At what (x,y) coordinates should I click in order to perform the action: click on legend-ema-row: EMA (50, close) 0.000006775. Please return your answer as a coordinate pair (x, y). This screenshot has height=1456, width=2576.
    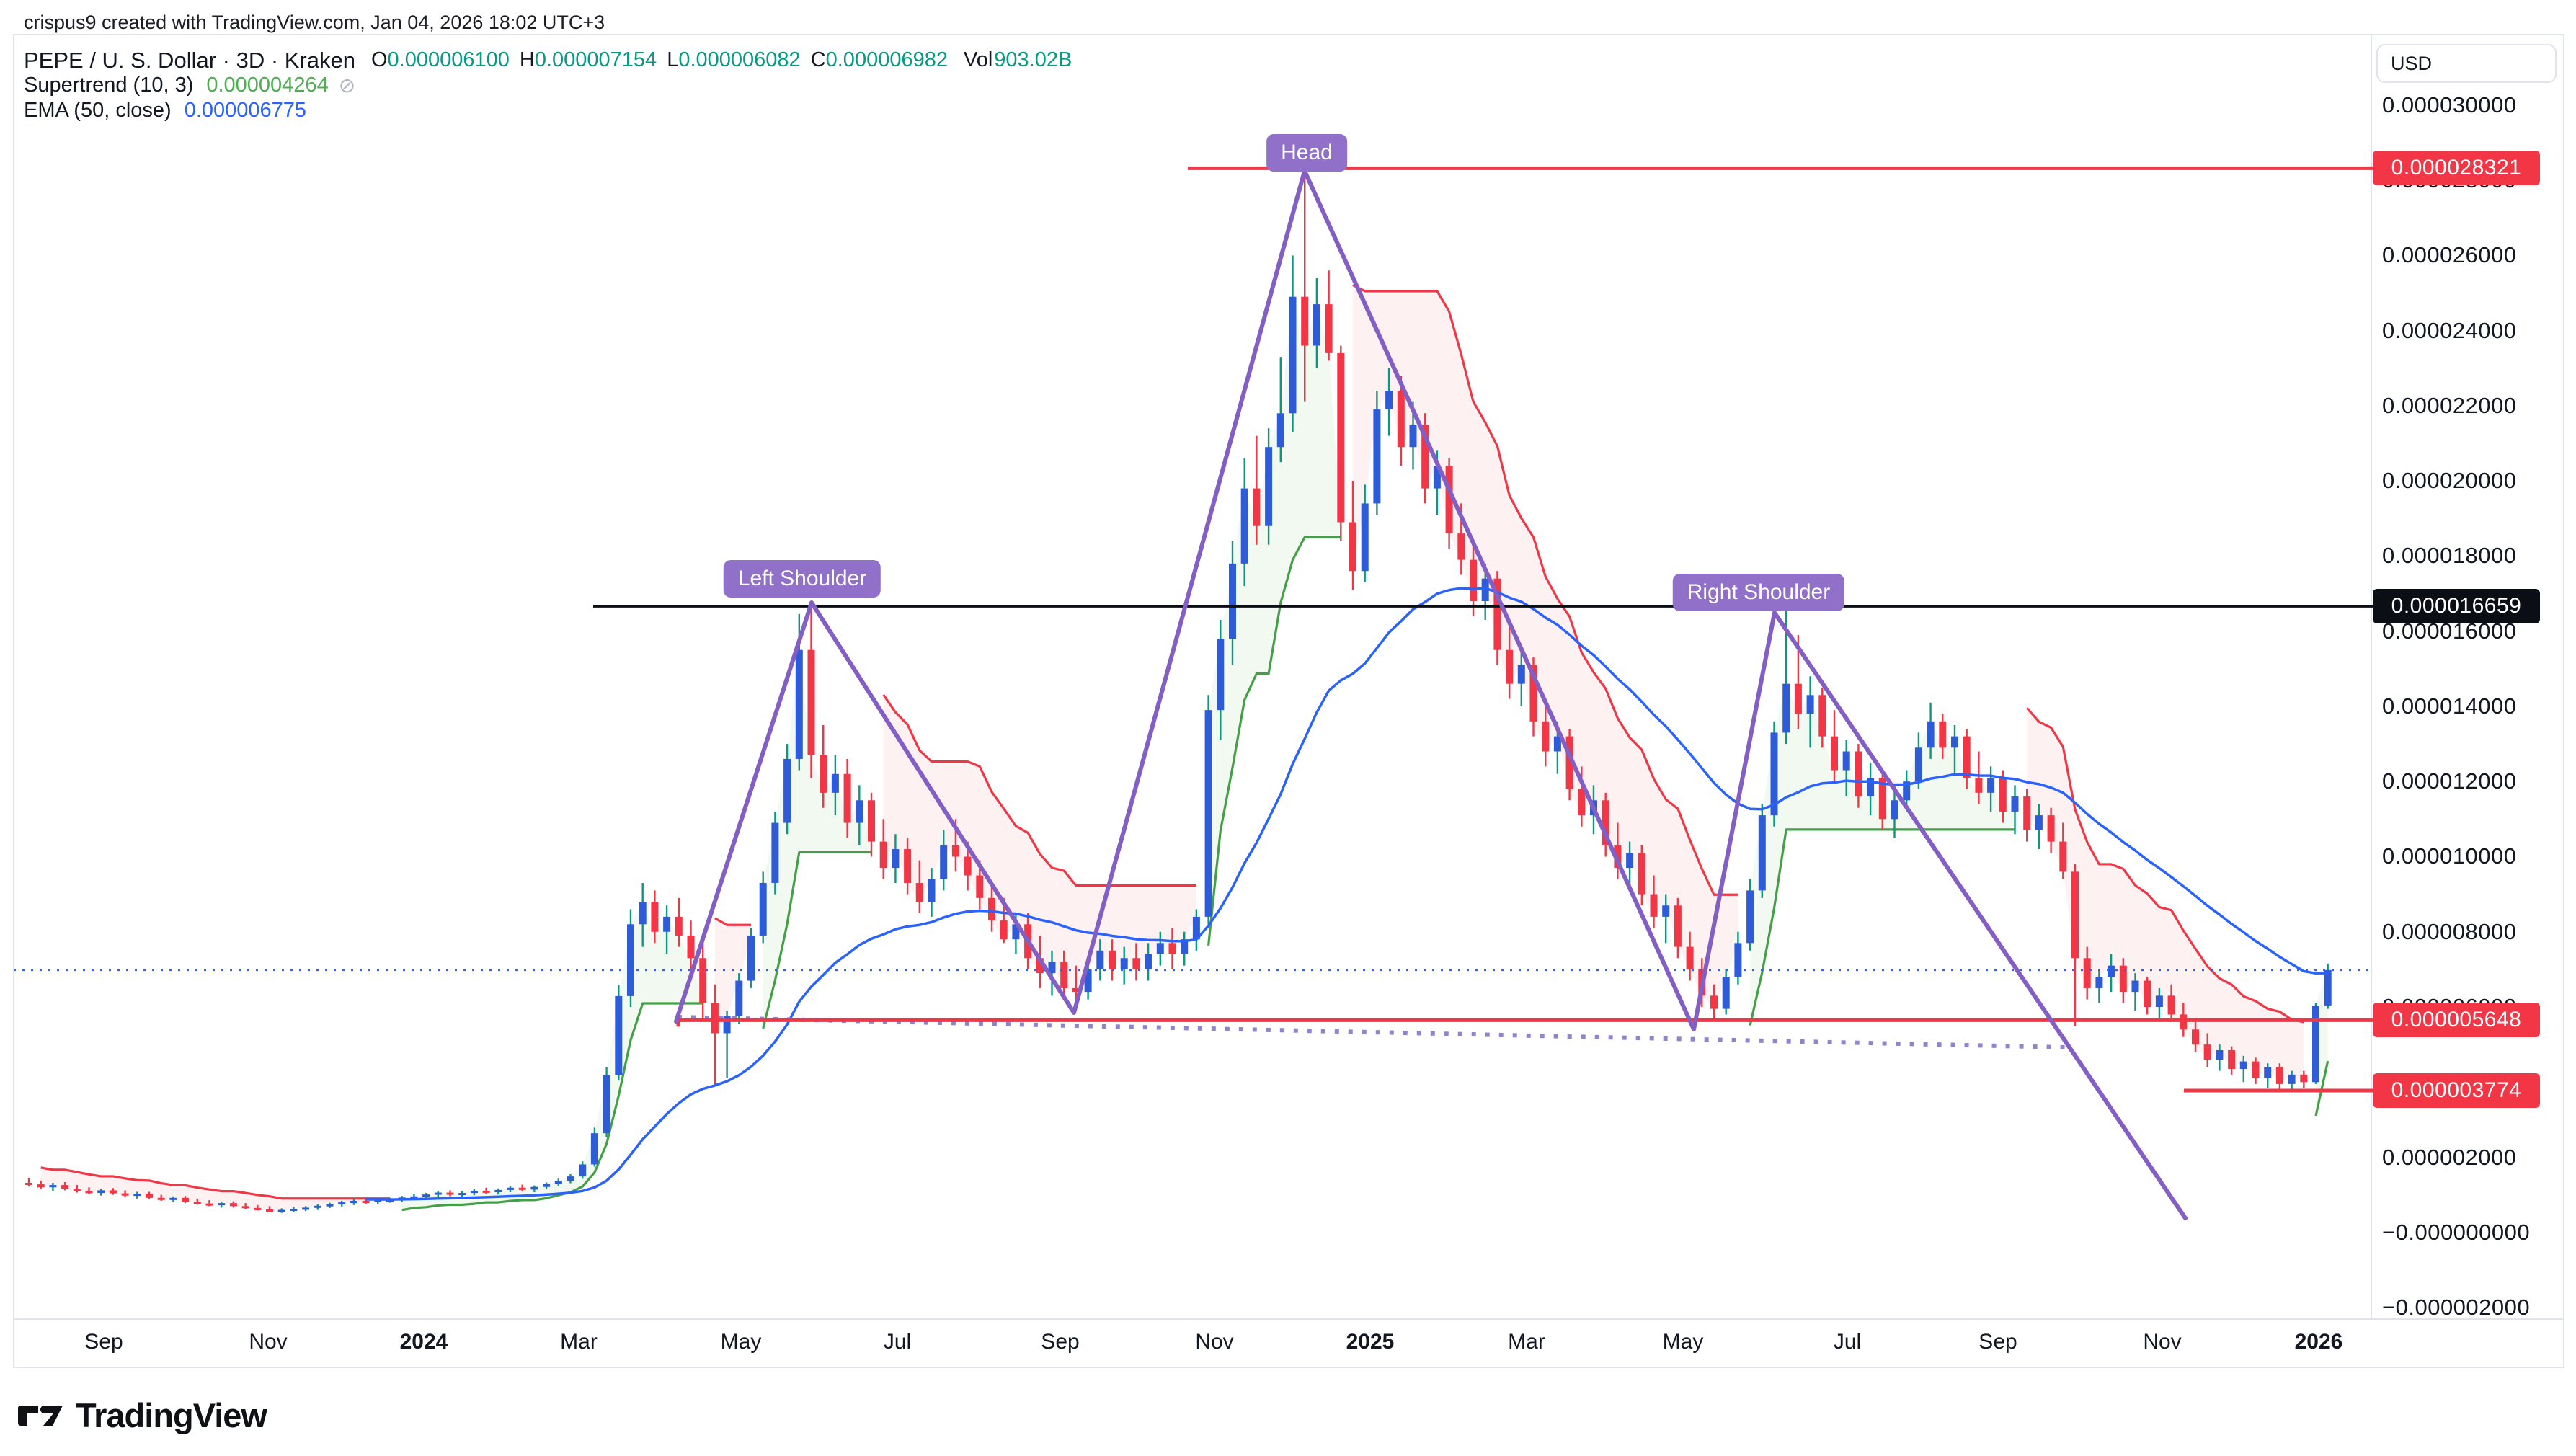
    Looking at the image, I should click on (548, 110).